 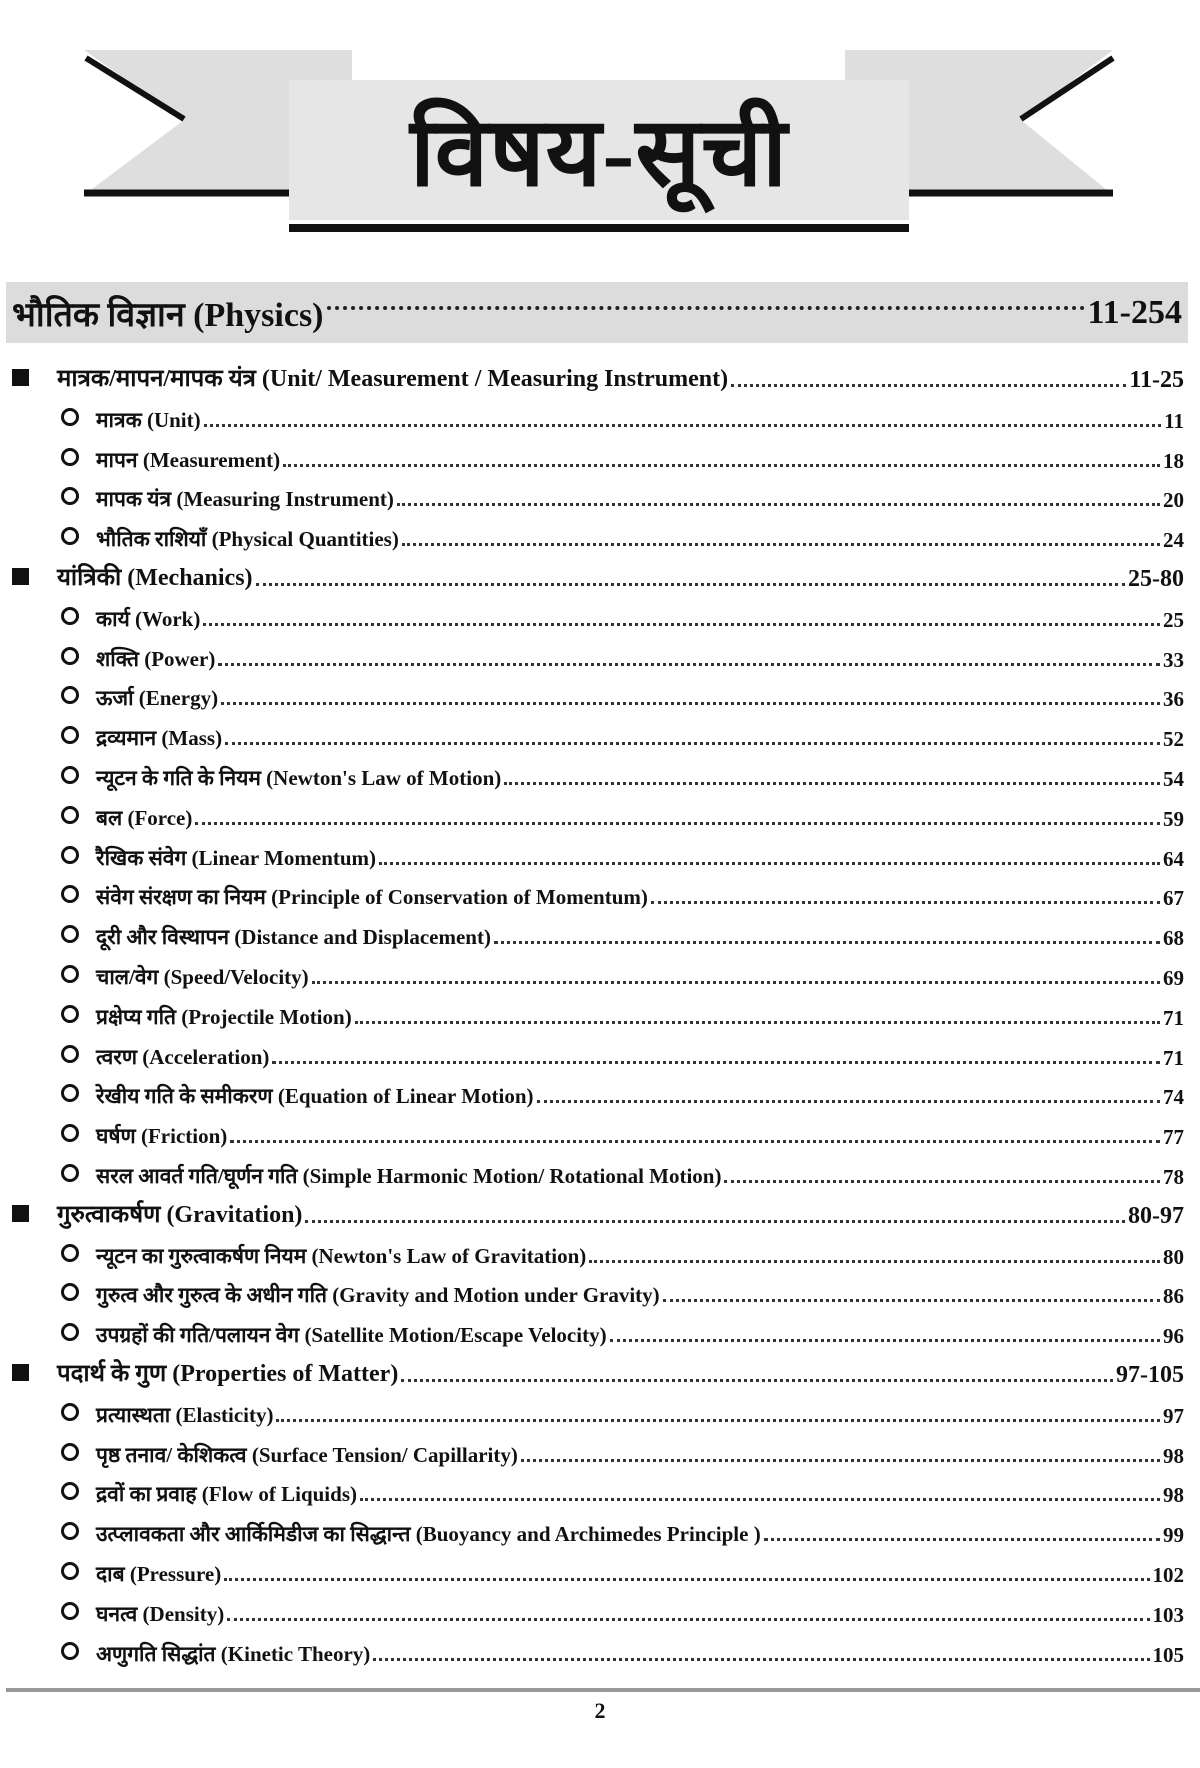 I want to click on entry-pages: 97-105, so click(x=1150, y=1375).